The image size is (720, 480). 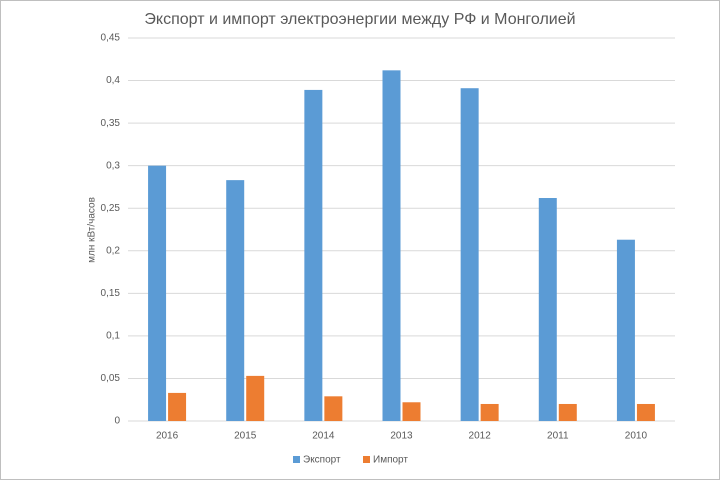 I want to click on y-tick-label: 0,25, so click(x=111, y=208).